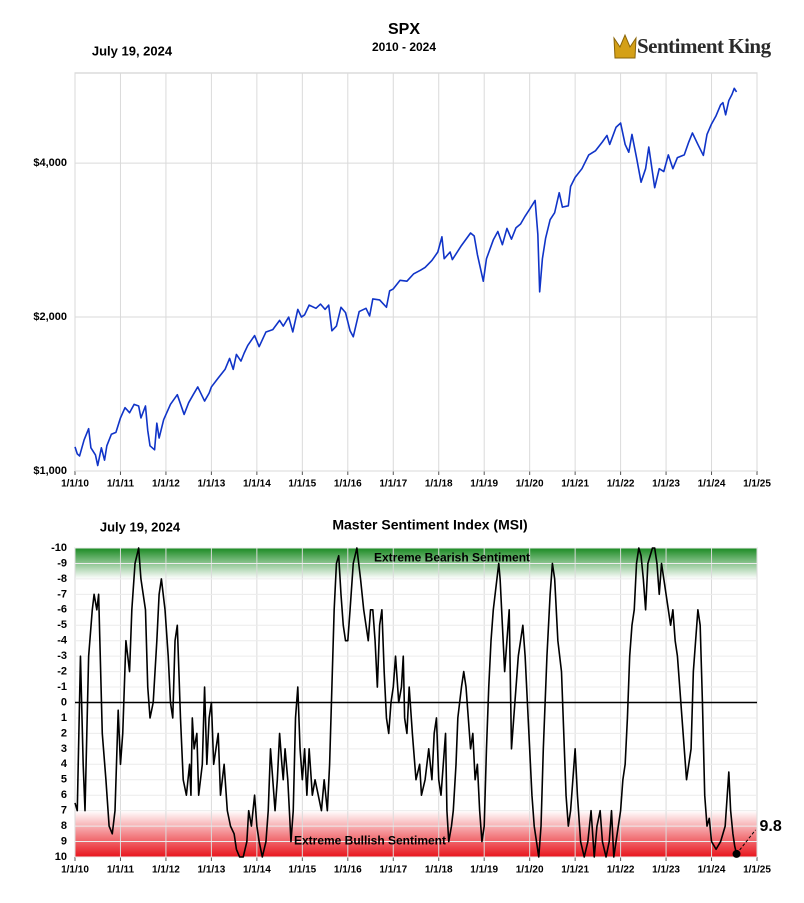 This screenshot has width=804, height=903. What do you see at coordinates (736, 853) in the screenshot?
I see `last-point` at bounding box center [736, 853].